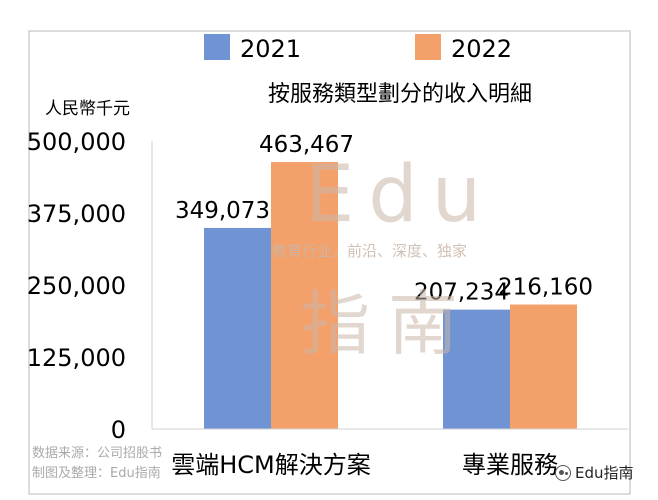 This screenshot has width=658, height=500. I want to click on data-label-2021-1: 207,234, so click(461, 293).